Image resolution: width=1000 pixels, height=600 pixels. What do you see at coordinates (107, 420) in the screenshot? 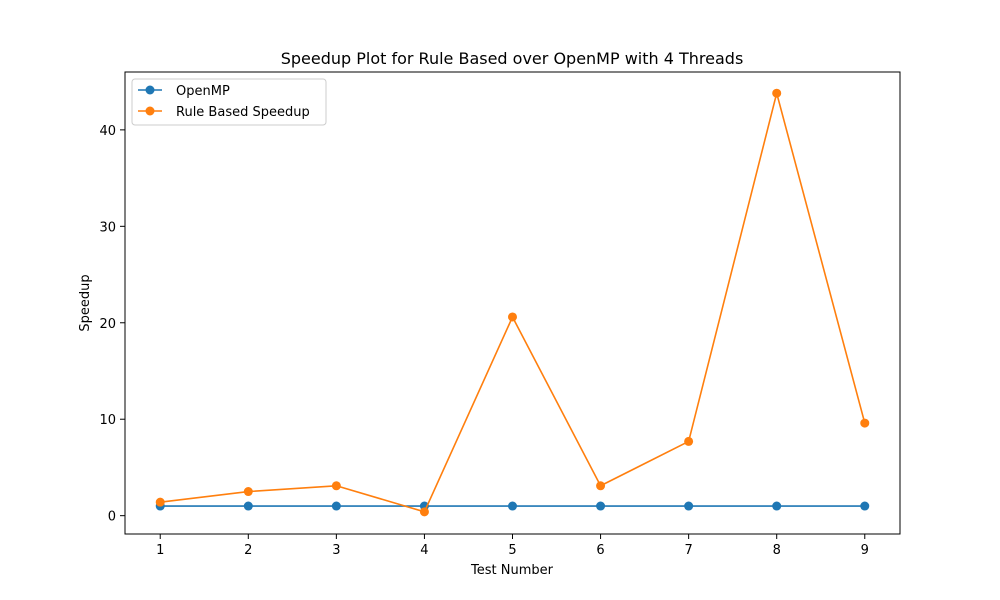
I see `y-tick-label: 10` at bounding box center [107, 420].